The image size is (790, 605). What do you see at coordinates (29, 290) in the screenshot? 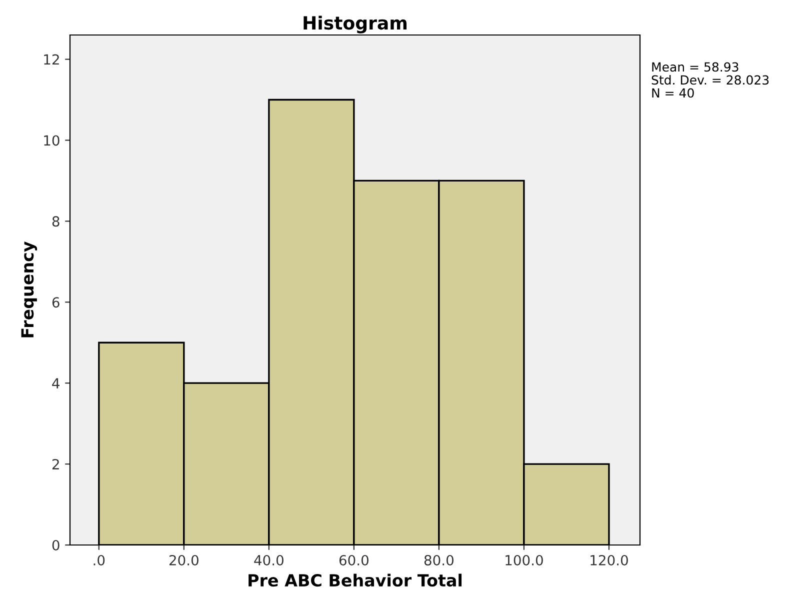
I see `y-axis-title: Frequency` at bounding box center [29, 290].